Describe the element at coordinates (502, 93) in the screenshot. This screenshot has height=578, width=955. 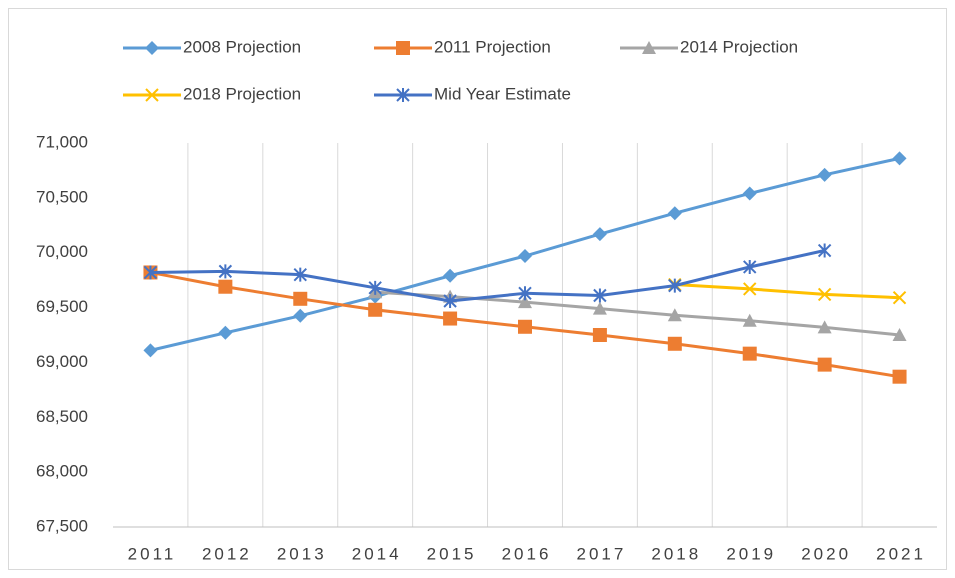
I see `legend-label: Mid Year Estimate` at that location.